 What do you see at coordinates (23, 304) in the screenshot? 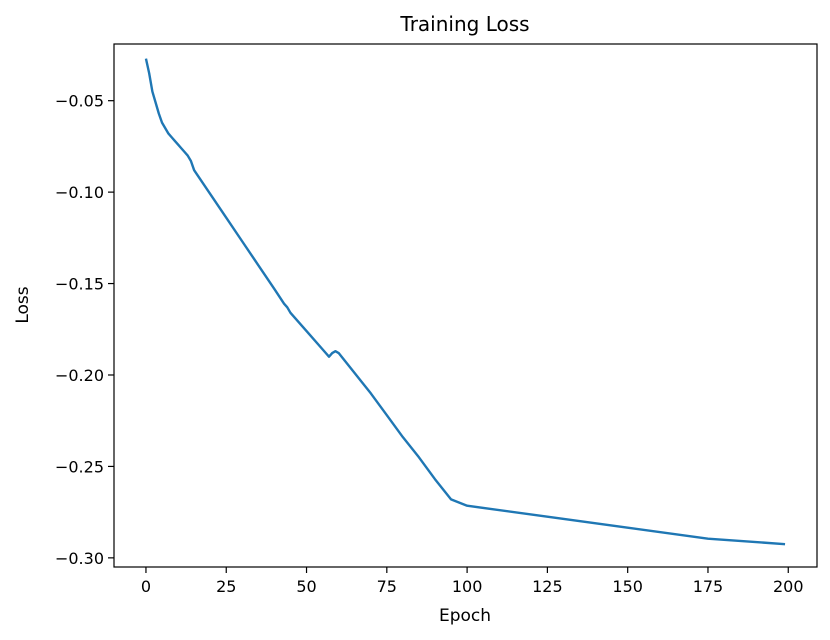
I see `y-axis-label: Loss` at bounding box center [23, 304].